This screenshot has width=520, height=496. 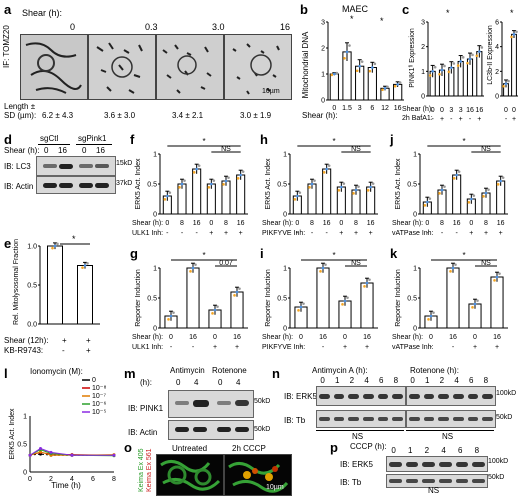 What do you see at coordinates (203, 141) in the screenshot?
I see `bracket-star: *` at bounding box center [203, 141].